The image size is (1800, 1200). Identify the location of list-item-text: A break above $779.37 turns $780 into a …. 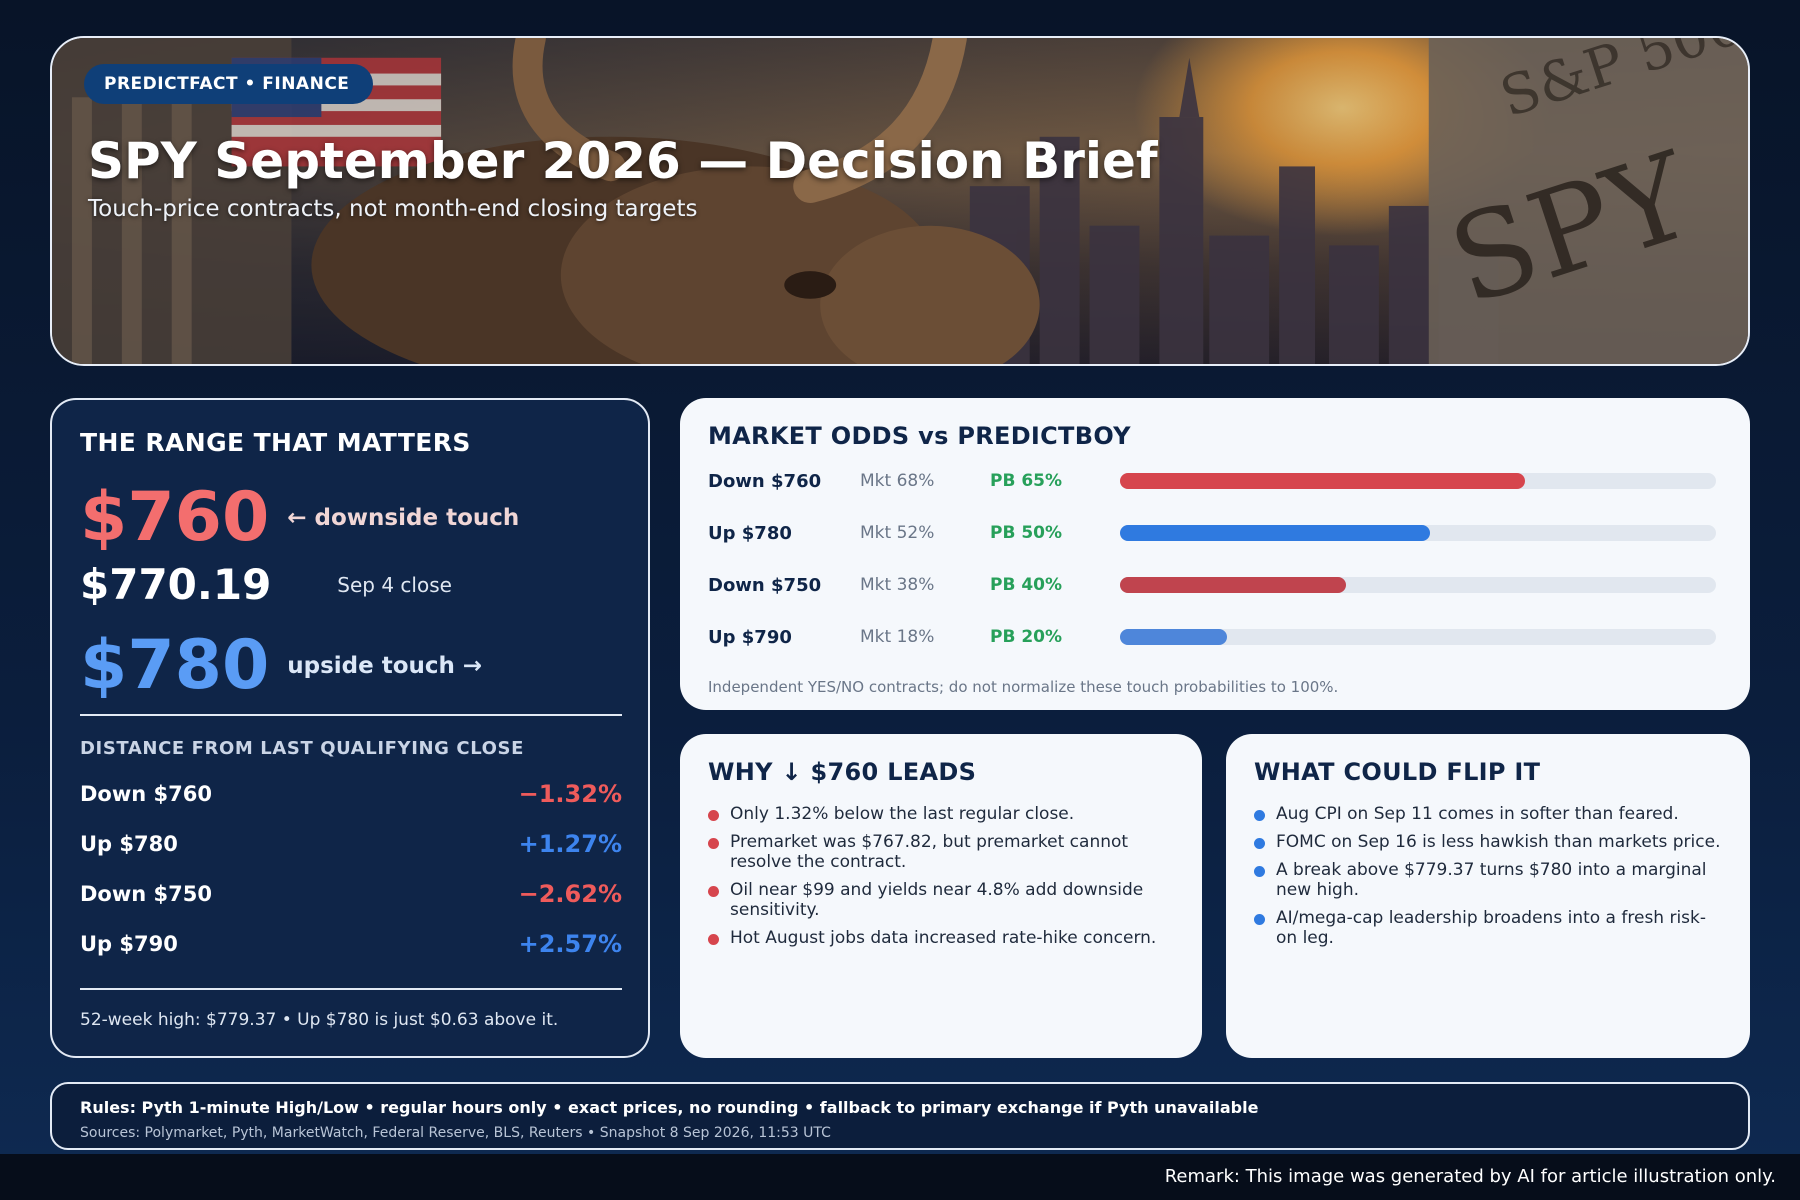
(1491, 880).